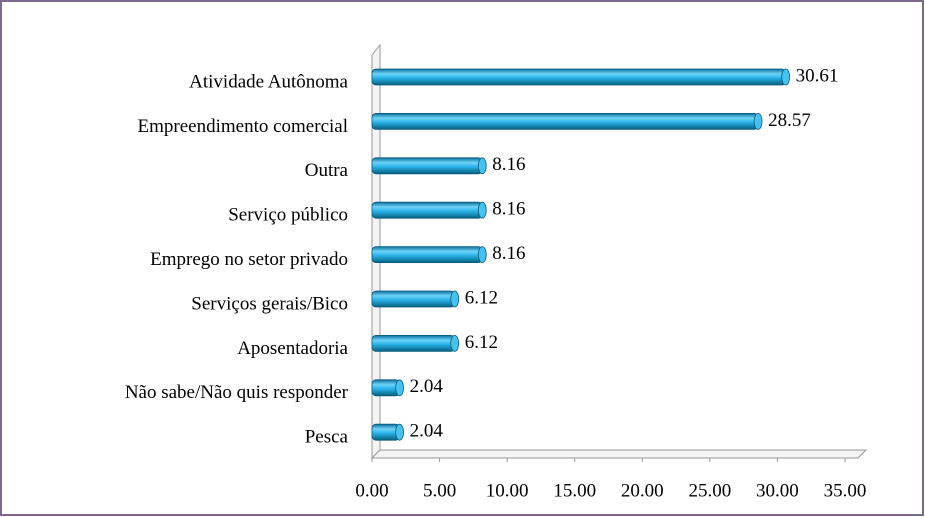 The height and width of the screenshot is (517, 925). What do you see at coordinates (327, 170) in the screenshot?
I see `y-tick-label: Outra` at bounding box center [327, 170].